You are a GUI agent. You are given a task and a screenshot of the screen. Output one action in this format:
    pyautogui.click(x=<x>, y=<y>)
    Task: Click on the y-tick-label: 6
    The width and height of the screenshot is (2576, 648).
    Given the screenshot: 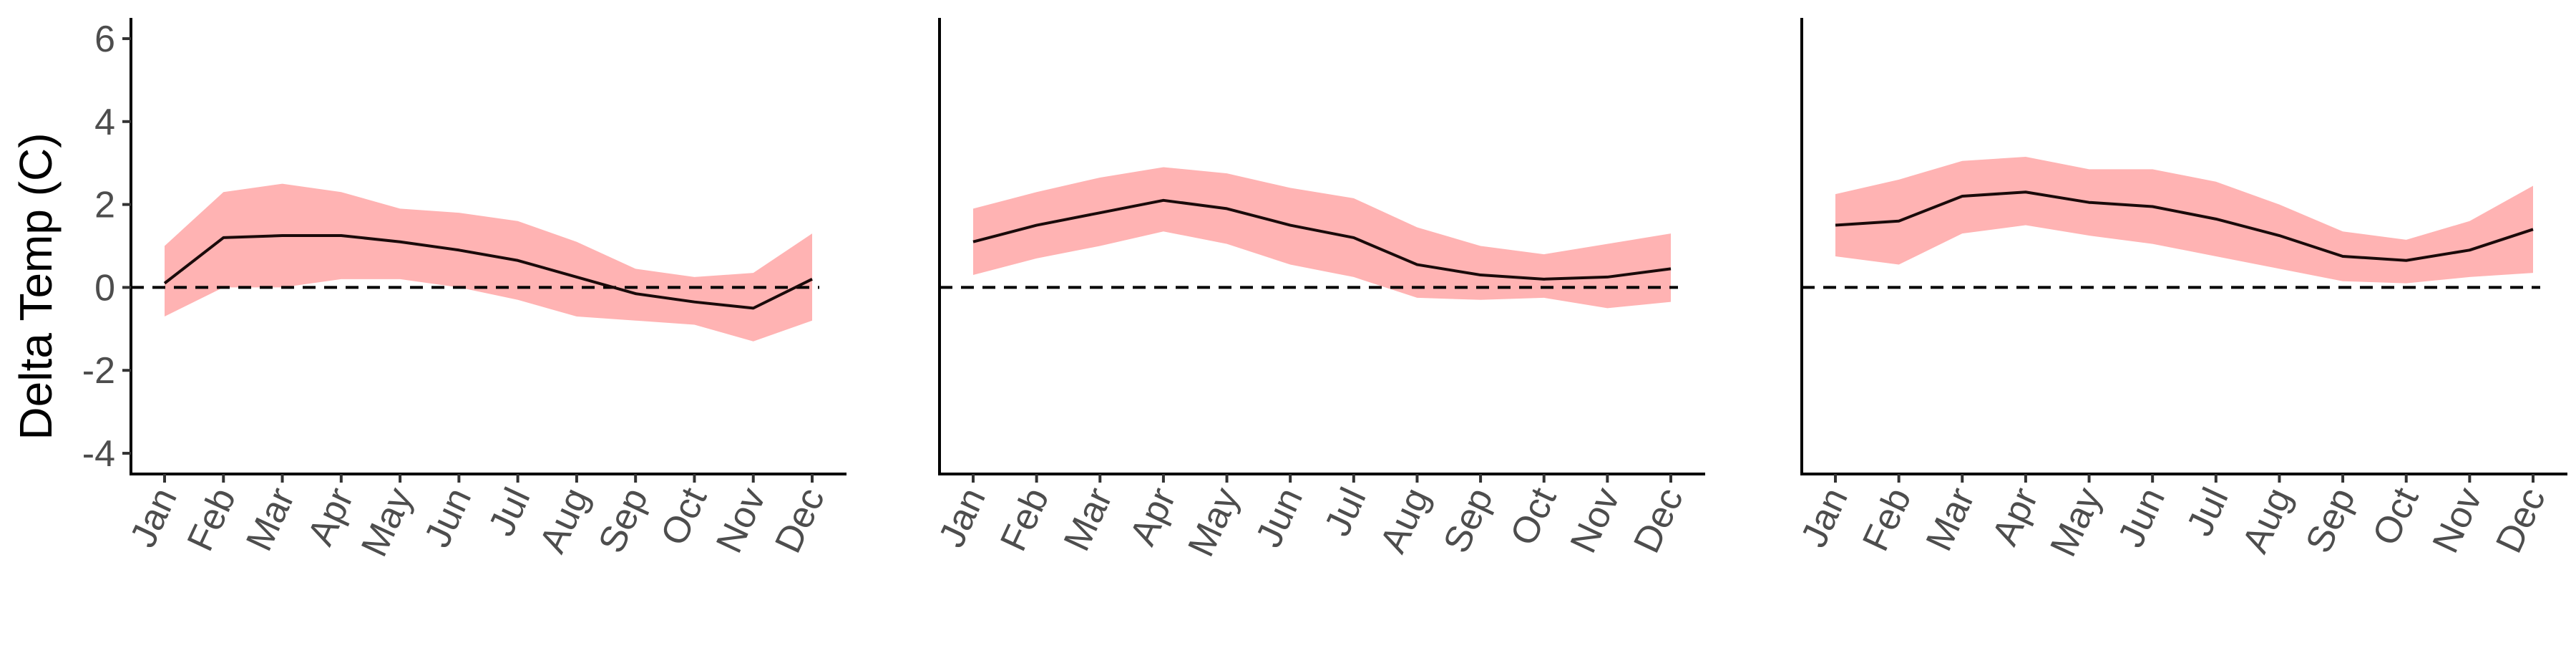 What is the action you would take?
    pyautogui.click(x=104, y=40)
    